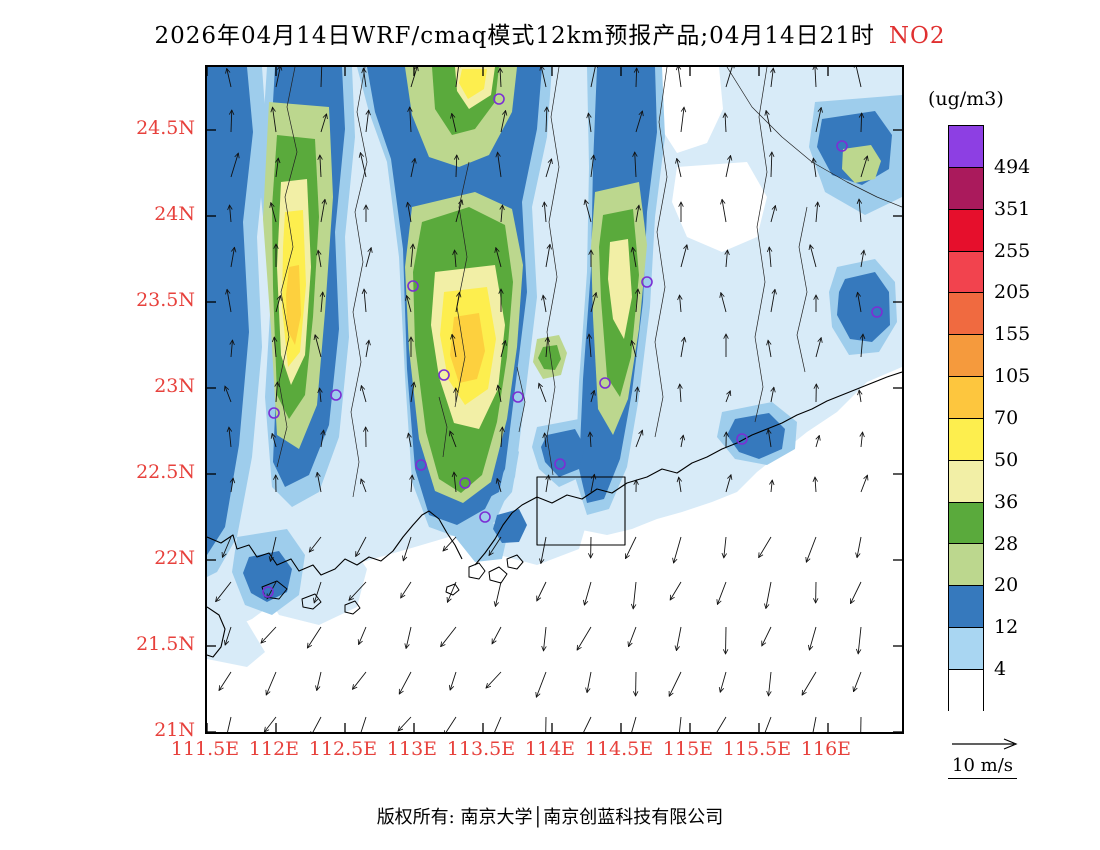 The width and height of the screenshot is (1100, 850). I want to click on copyright-footer: 版权所有: 南京大学│南京创蓝科技有限公司, so click(550, 817).